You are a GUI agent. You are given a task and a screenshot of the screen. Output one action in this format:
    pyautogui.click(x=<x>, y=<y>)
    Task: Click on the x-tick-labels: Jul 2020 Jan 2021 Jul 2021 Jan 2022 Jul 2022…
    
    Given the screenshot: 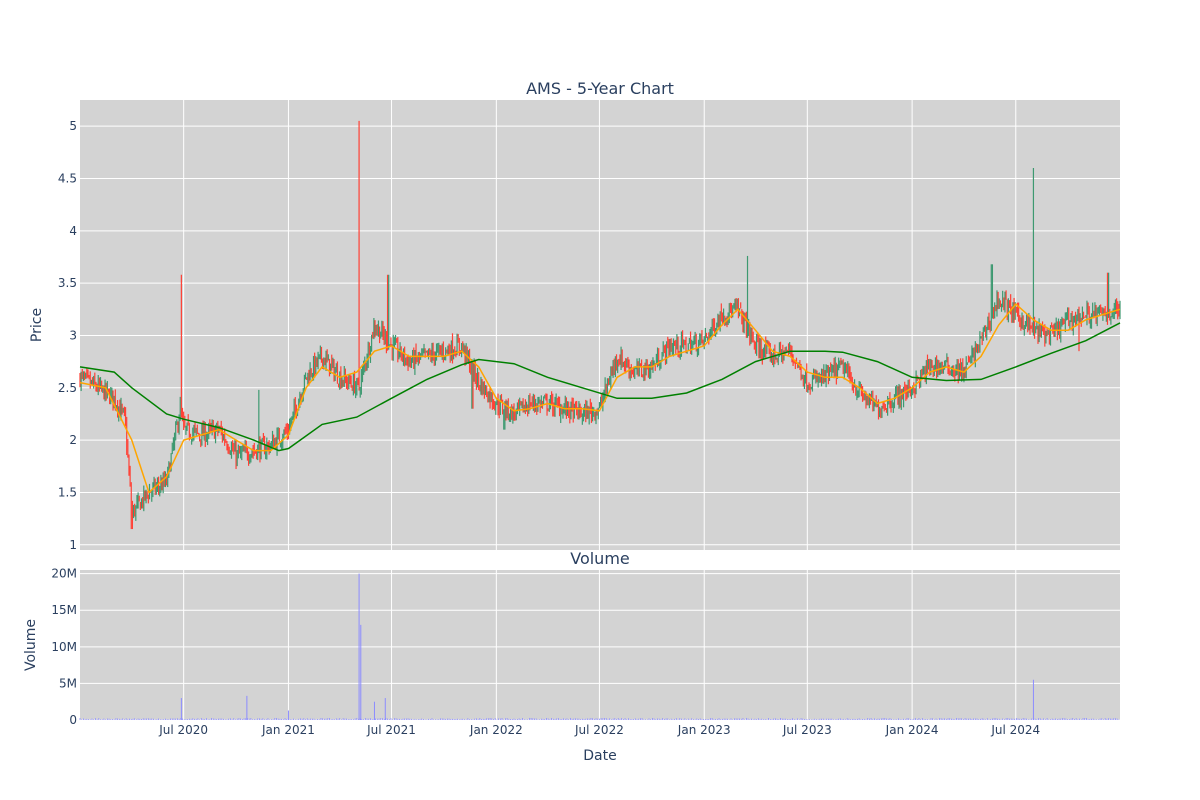 What is the action you would take?
    pyautogui.click(x=599, y=730)
    